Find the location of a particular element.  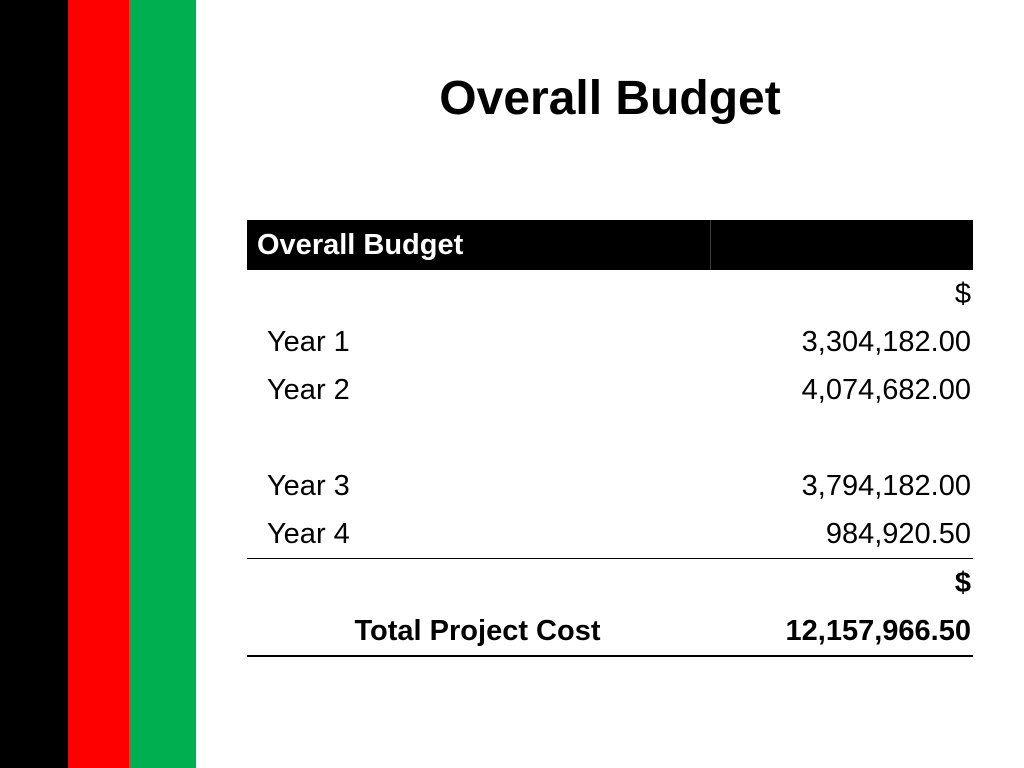

currency-symbol: $ is located at coordinates (962, 293).